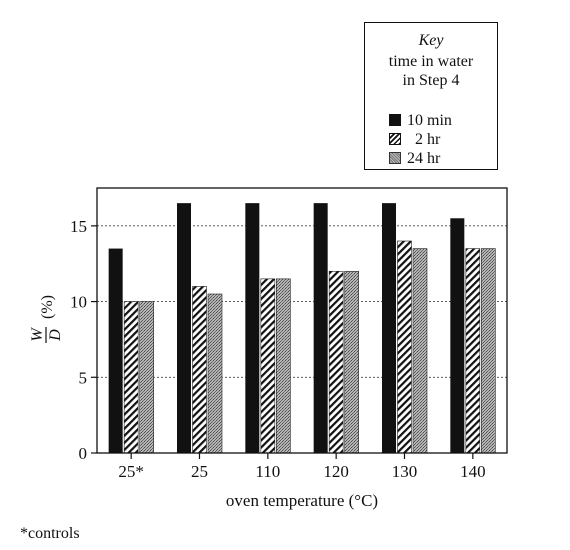 The height and width of the screenshot is (550, 570). Describe the element at coordinates (336, 471) in the screenshot. I see `x-tick-label: 120` at that location.